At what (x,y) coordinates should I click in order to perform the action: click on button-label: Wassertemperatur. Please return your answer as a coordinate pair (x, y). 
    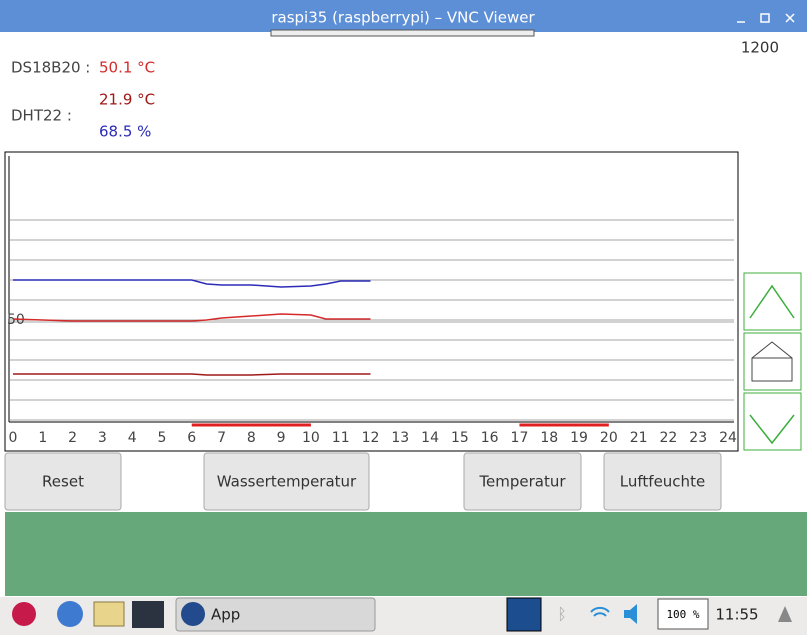
    Looking at the image, I should click on (287, 482).